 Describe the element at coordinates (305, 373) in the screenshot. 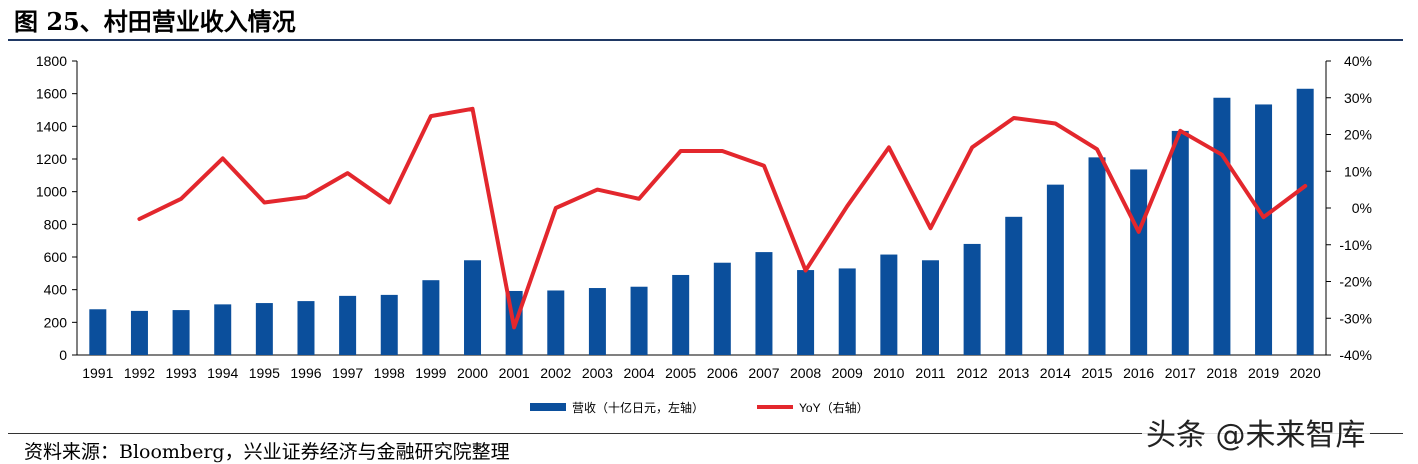

I see `x-tick-label: 1996` at that location.